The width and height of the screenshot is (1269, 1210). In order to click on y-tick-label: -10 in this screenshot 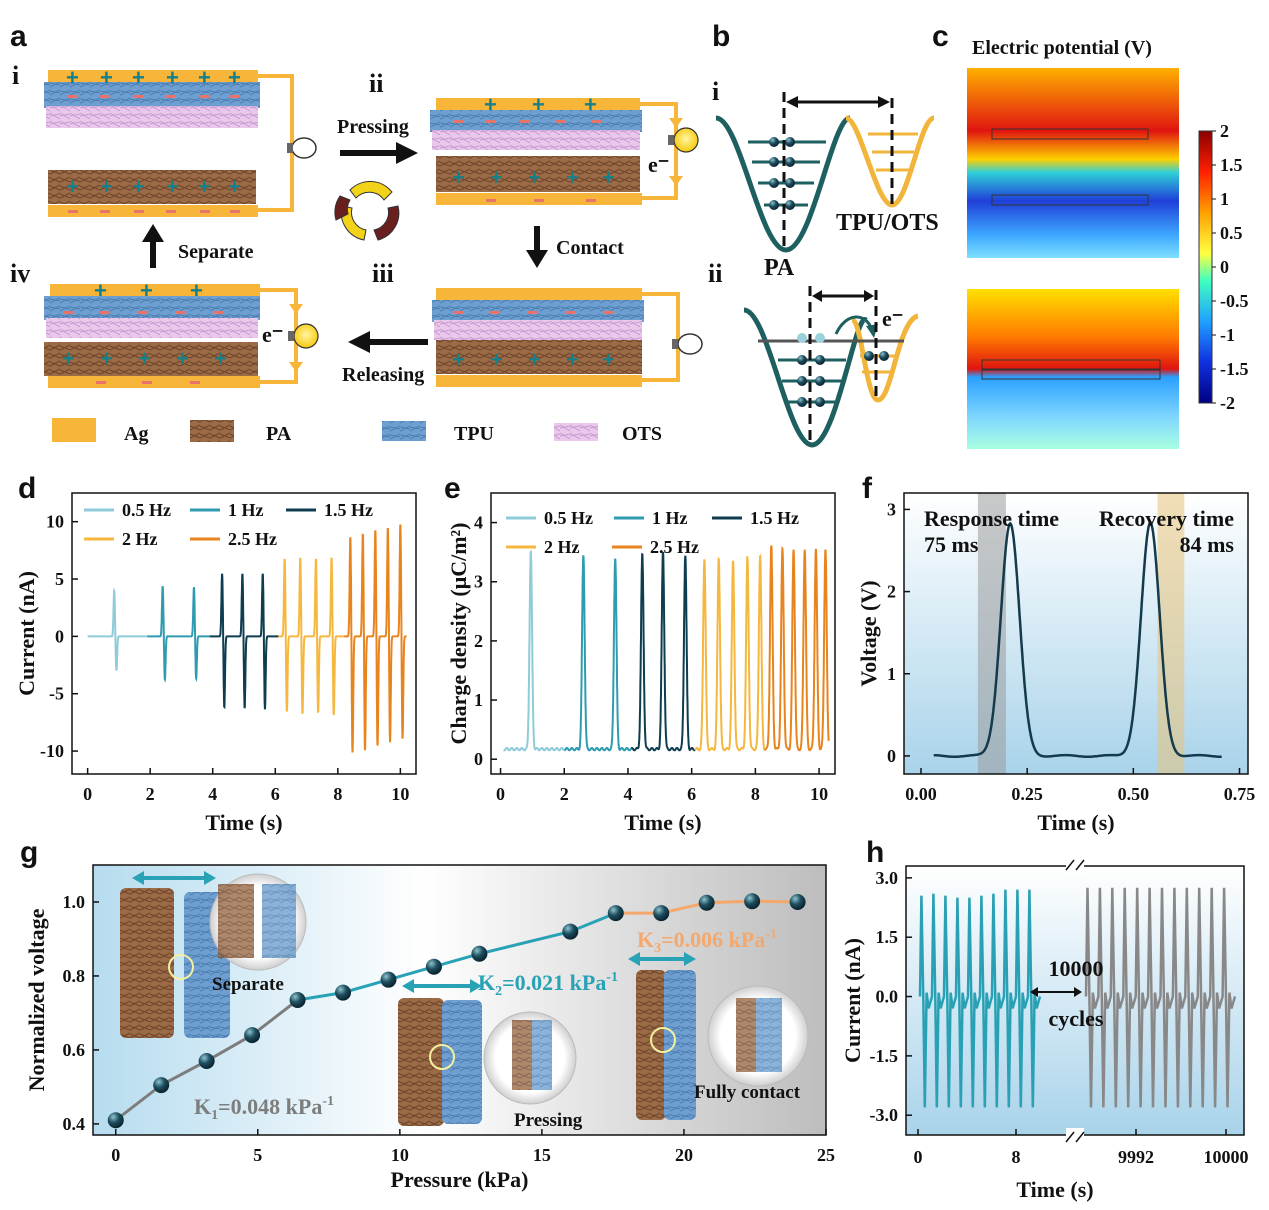, I will do `click(52, 751)`.